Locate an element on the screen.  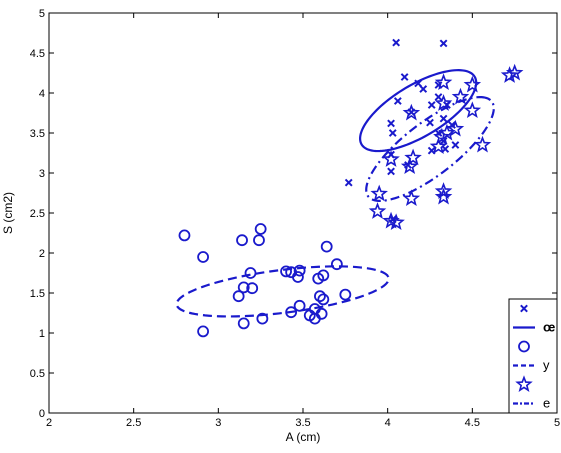
x-tick-label: 4.5 is located at coordinates (472, 423).